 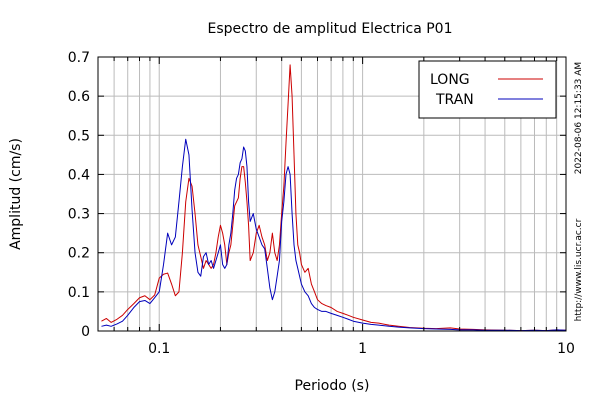 I want to click on y-tick-label: 0.6, so click(x=79, y=97).